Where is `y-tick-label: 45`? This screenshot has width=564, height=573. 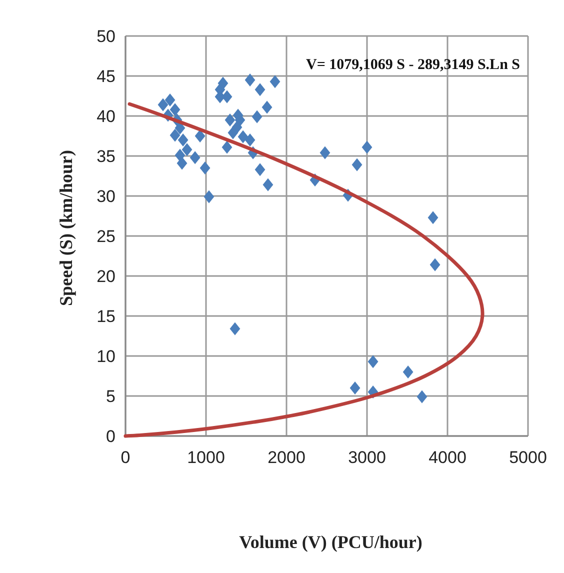 y-tick-label: 45 is located at coordinates (106, 76).